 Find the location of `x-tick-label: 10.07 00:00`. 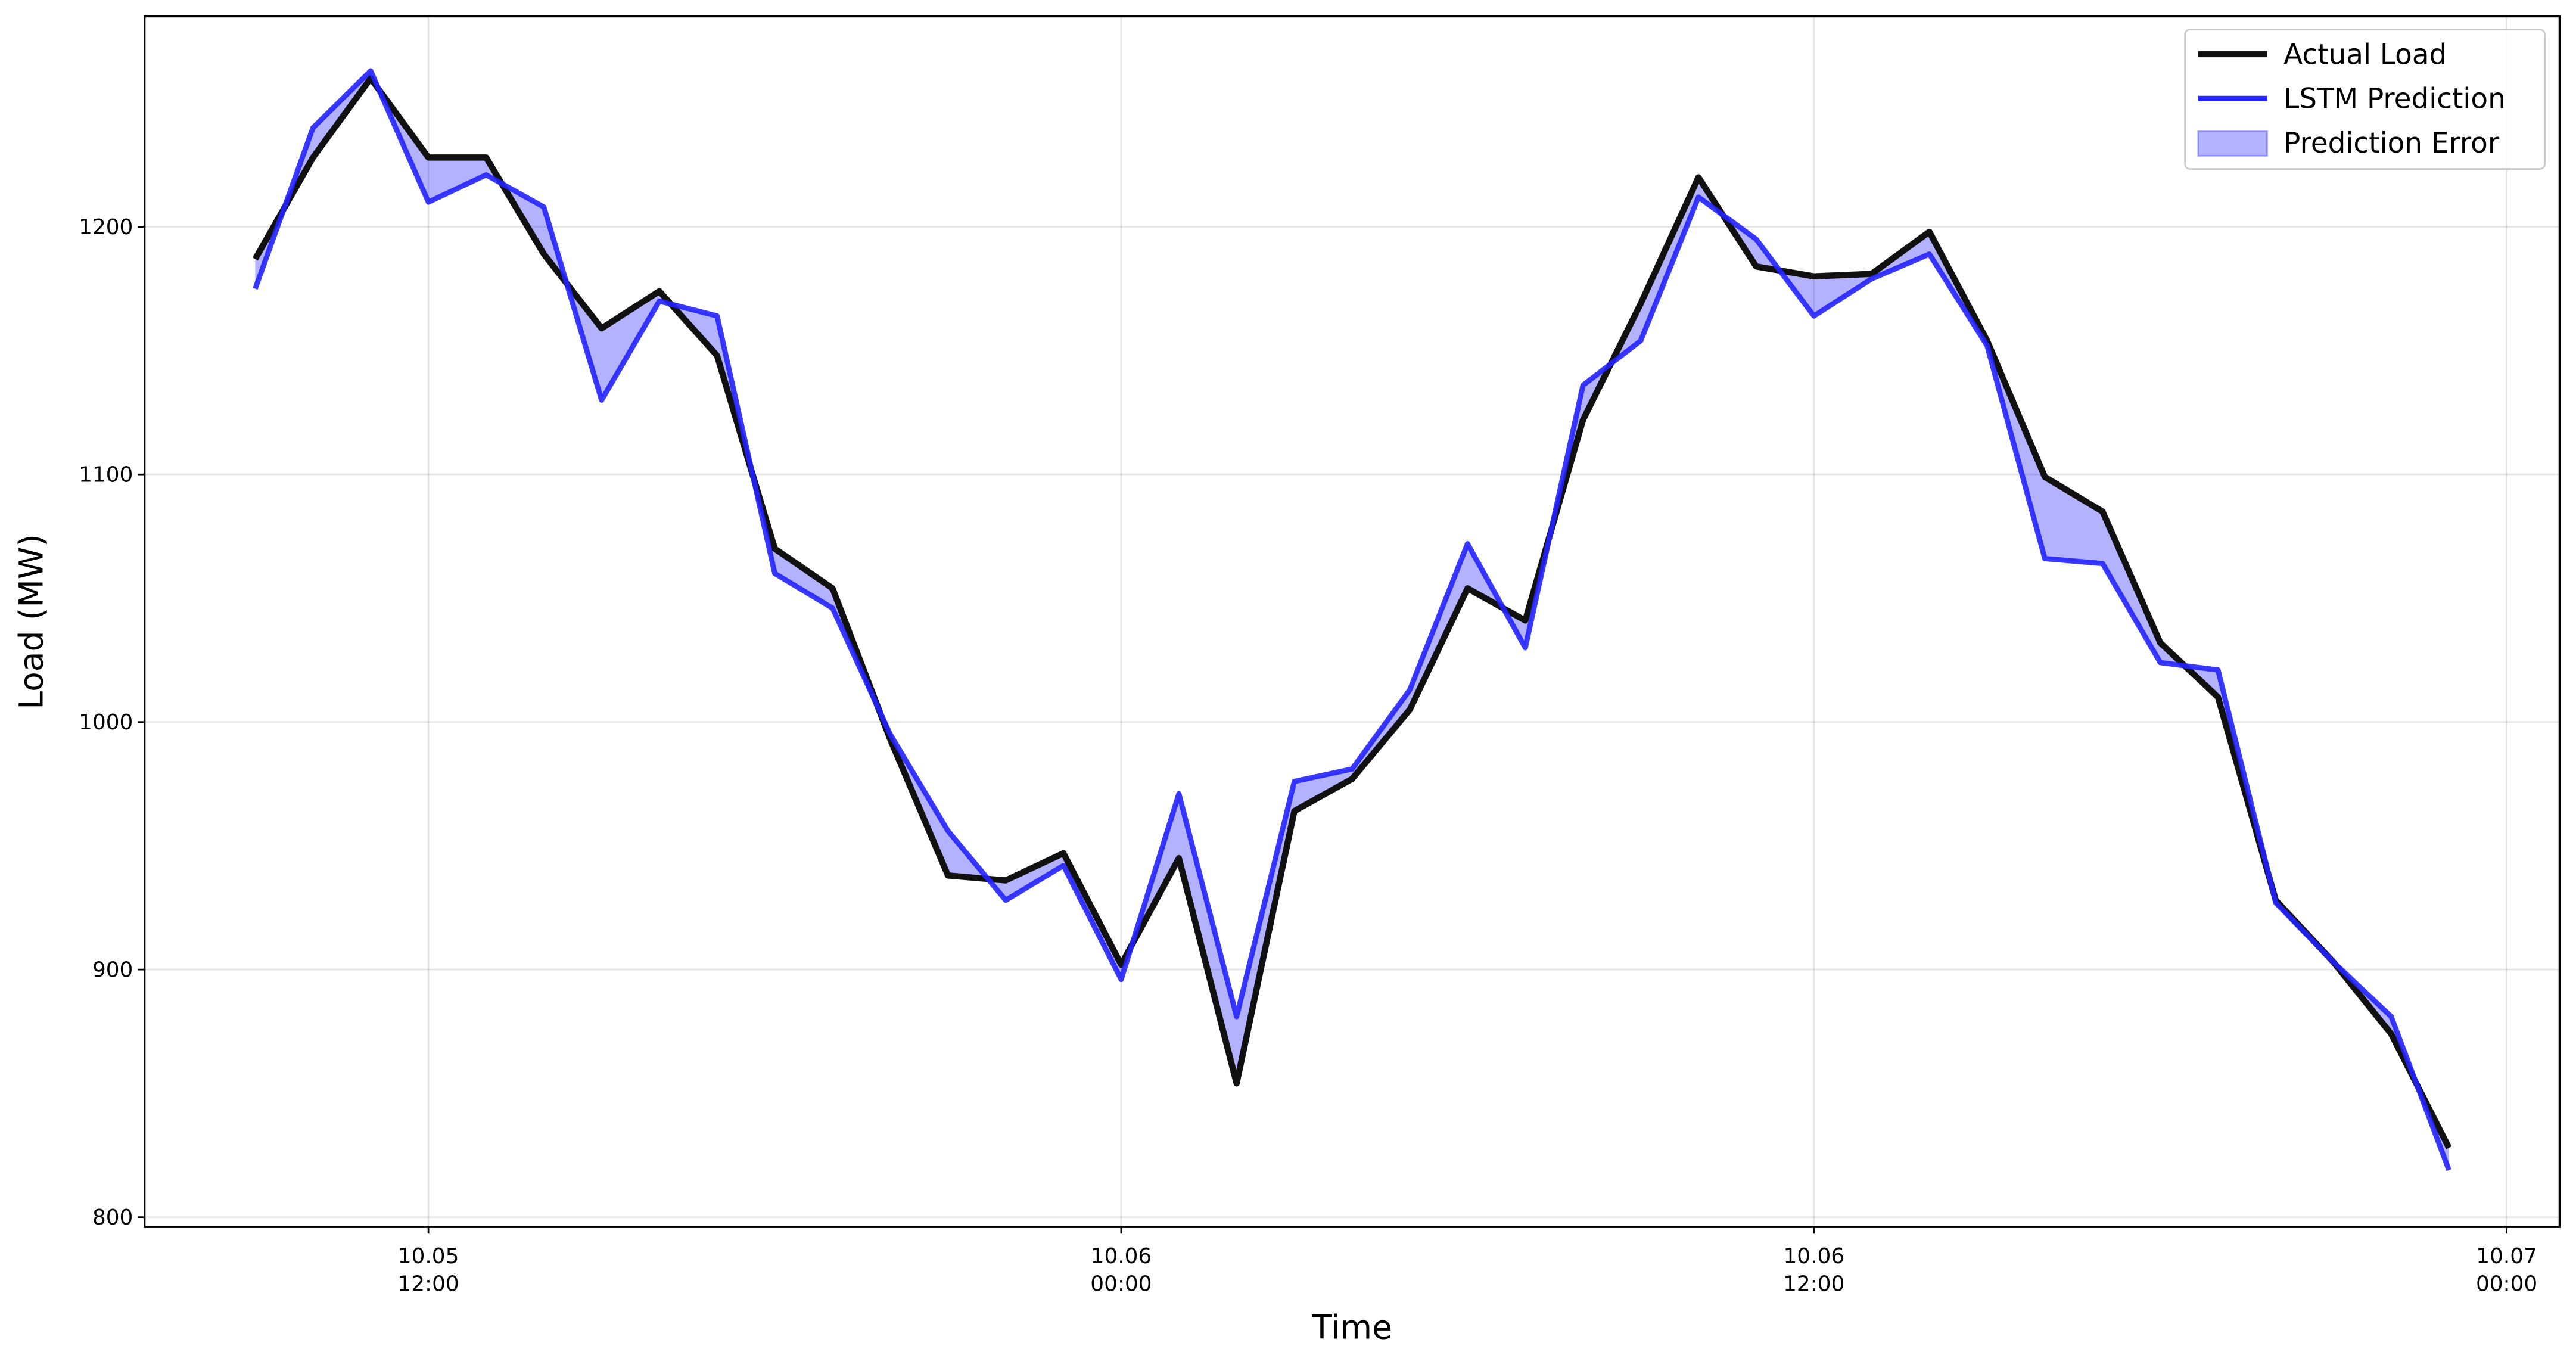

x-tick-label: 10.07 00:00 is located at coordinates (2506, 1270).